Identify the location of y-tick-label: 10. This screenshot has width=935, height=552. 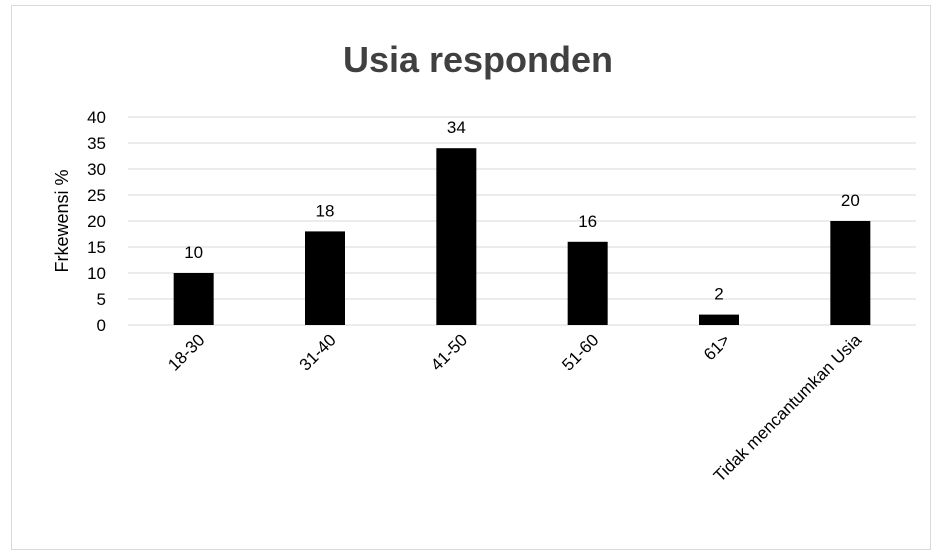
(96, 273).